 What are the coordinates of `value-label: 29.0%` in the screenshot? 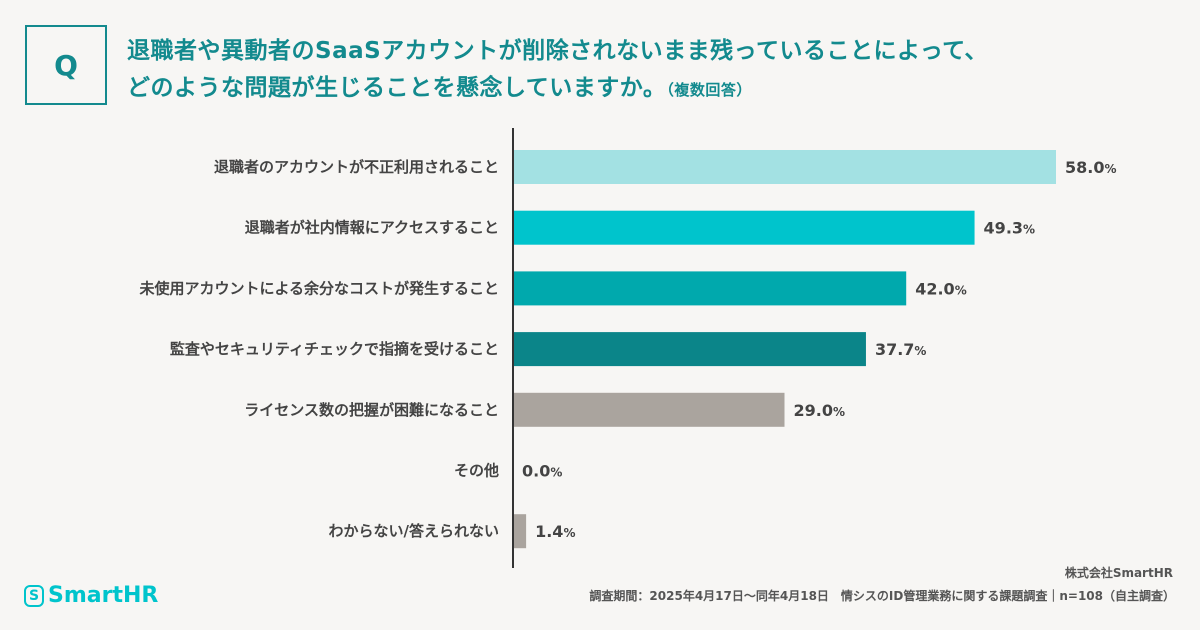 It's located at (820, 410).